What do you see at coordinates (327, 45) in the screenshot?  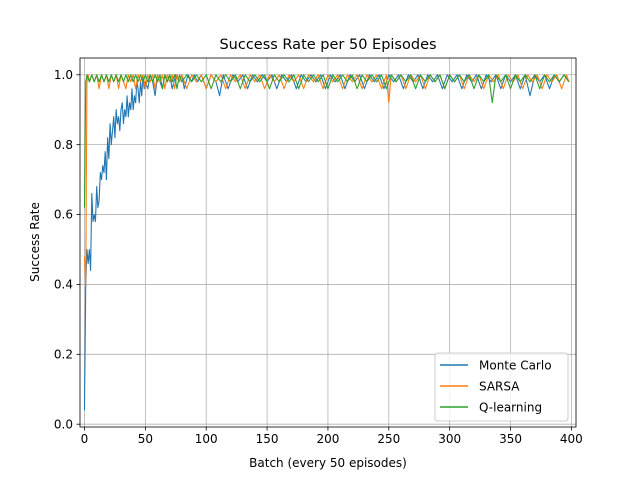 I see `chart-title: Success Rate per 50 Episodes` at bounding box center [327, 45].